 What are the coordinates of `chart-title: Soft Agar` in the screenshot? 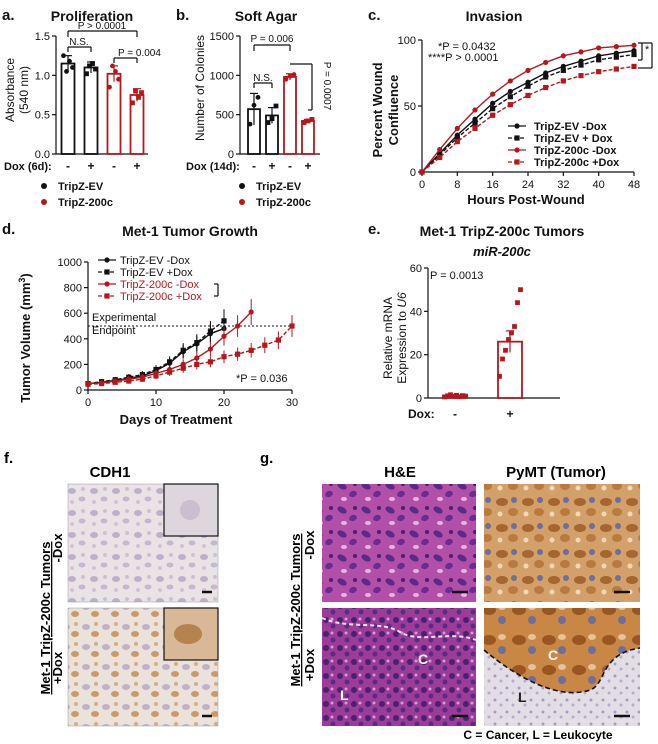 It's located at (266, 16).